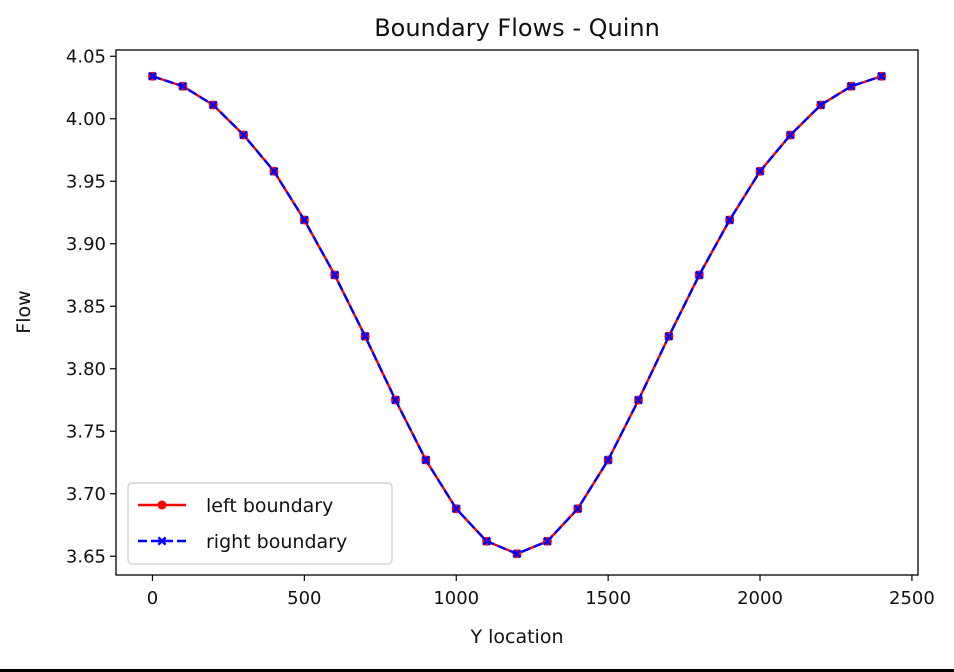 Image resolution: width=954 pixels, height=672 pixels. What do you see at coordinates (456, 598) in the screenshot?
I see `x-tick-label: 1000` at bounding box center [456, 598].